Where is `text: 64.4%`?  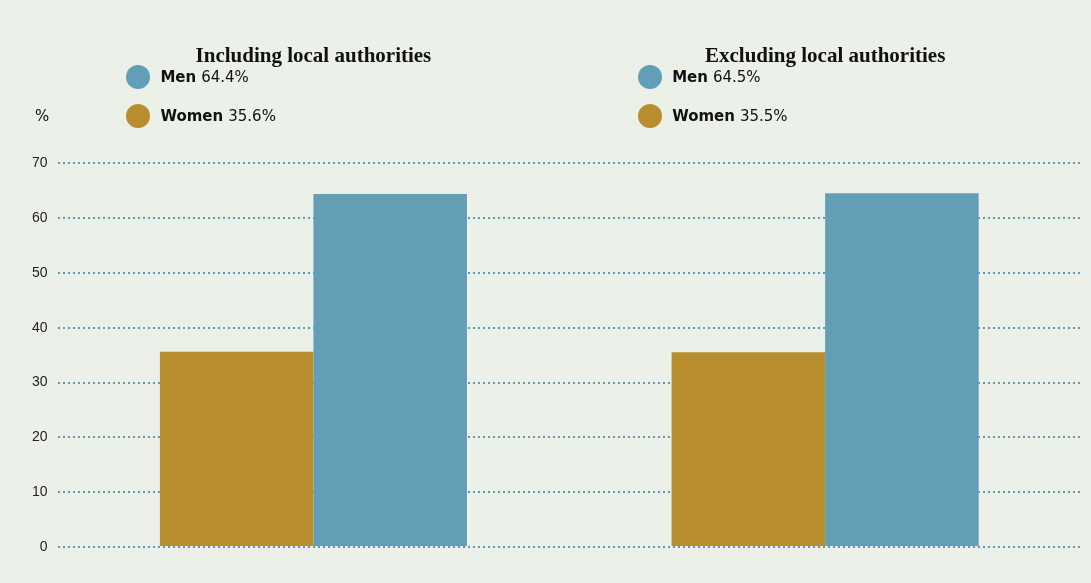 text: 64.4% is located at coordinates (225, 77).